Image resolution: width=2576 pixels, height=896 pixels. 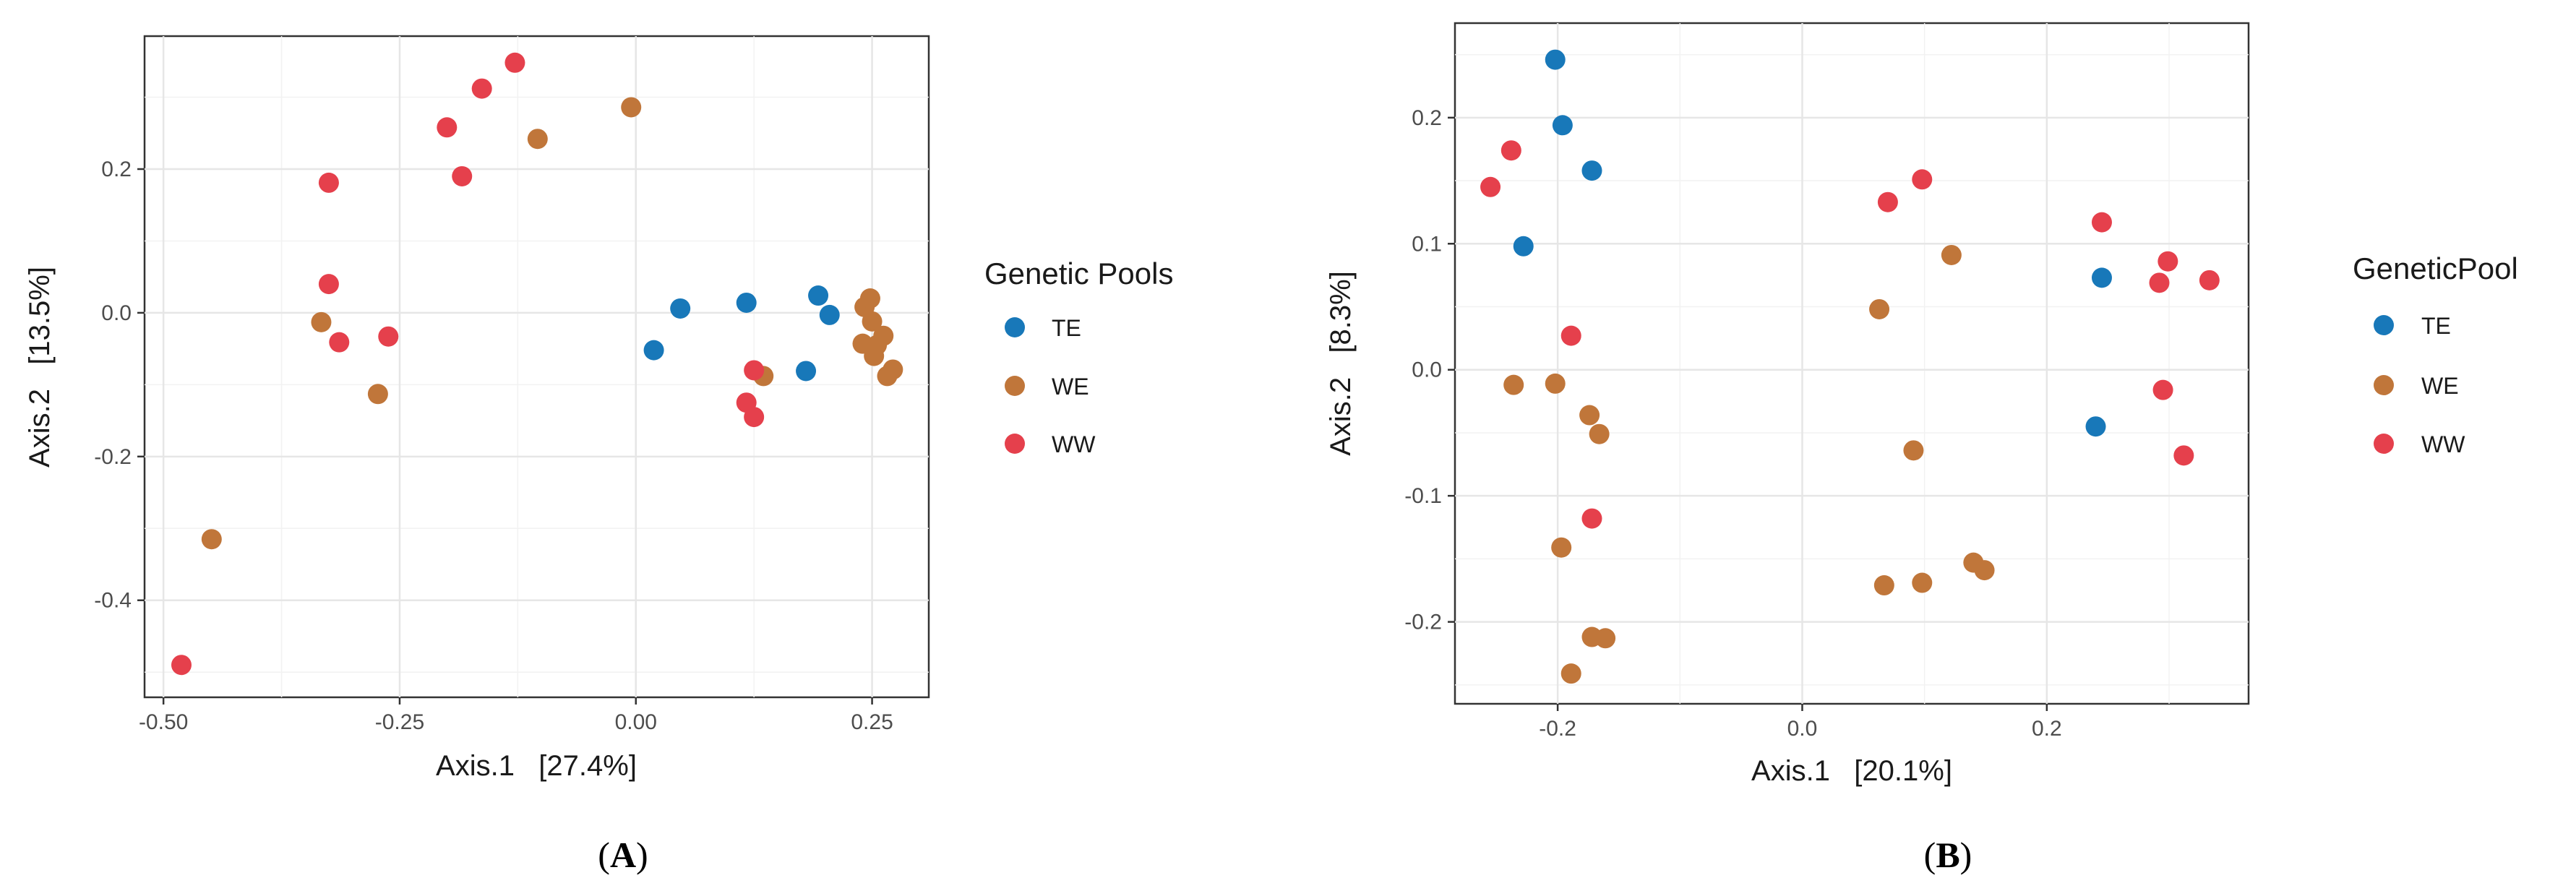 What do you see at coordinates (1015, 444) in the screenshot?
I see `panel-a-legend-key-ww` at bounding box center [1015, 444].